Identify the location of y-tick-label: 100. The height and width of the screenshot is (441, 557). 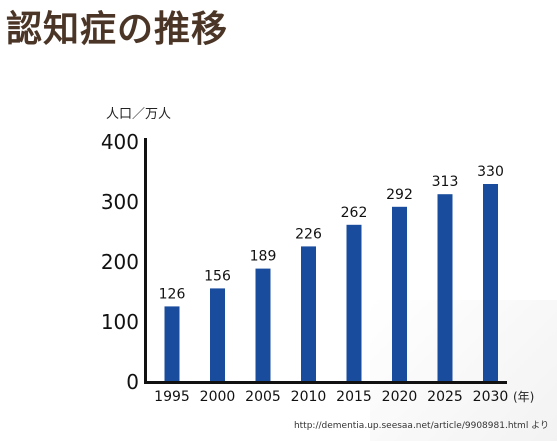
(120, 322).